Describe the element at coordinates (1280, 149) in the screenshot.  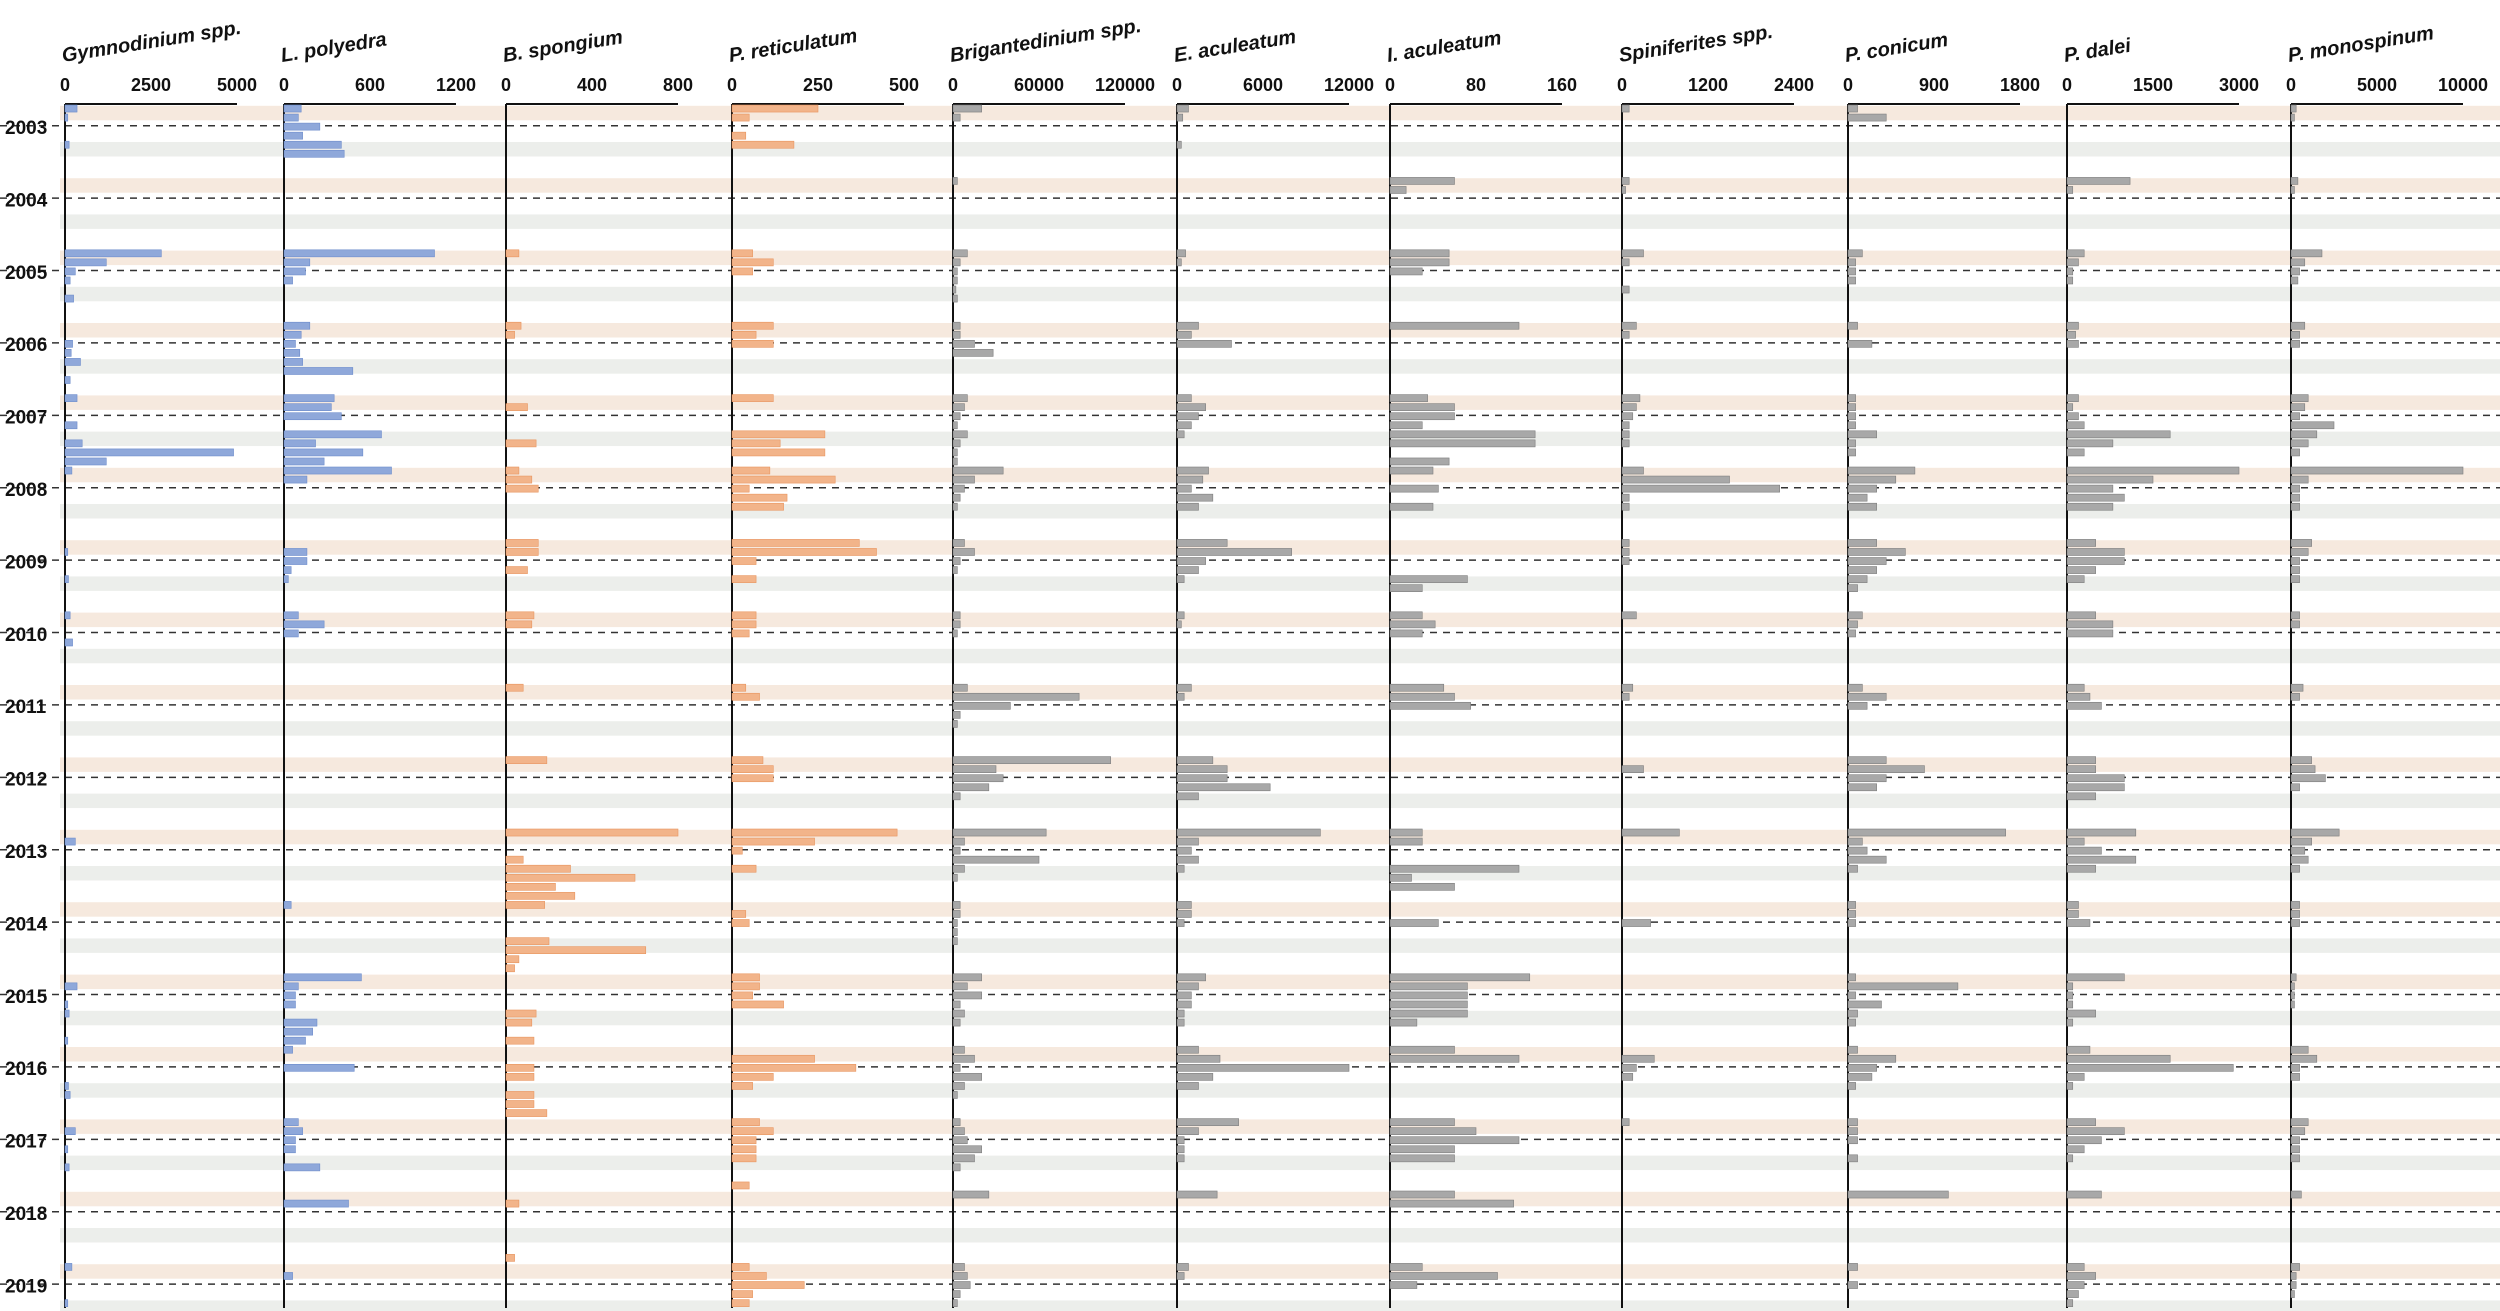
I see `year-band-2003-b` at that location.